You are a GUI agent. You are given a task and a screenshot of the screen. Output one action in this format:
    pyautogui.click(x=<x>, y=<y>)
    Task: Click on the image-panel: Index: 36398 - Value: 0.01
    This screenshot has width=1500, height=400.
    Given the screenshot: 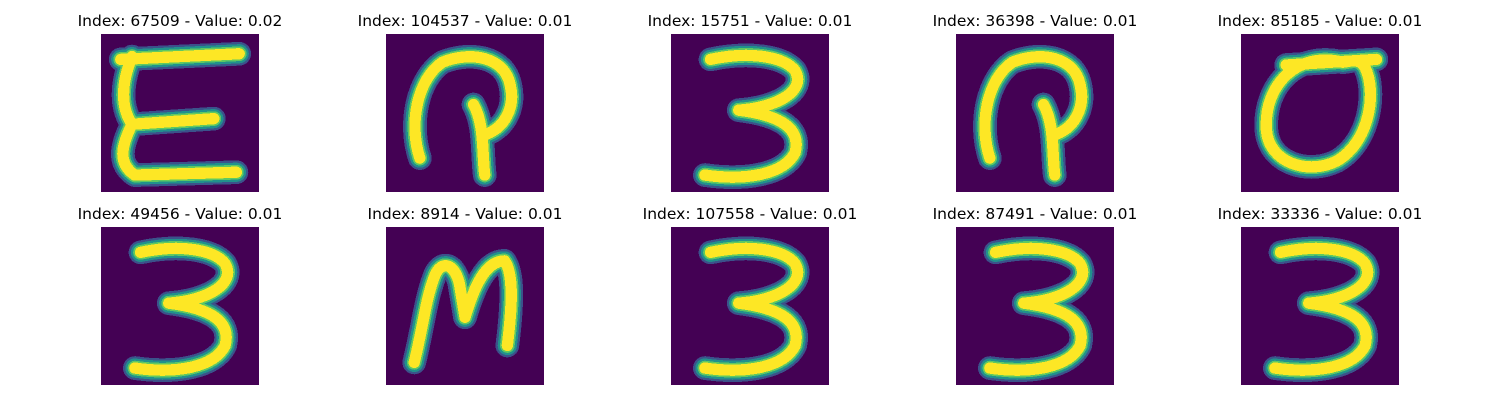 What is the action you would take?
    pyautogui.click(x=1035, y=96)
    